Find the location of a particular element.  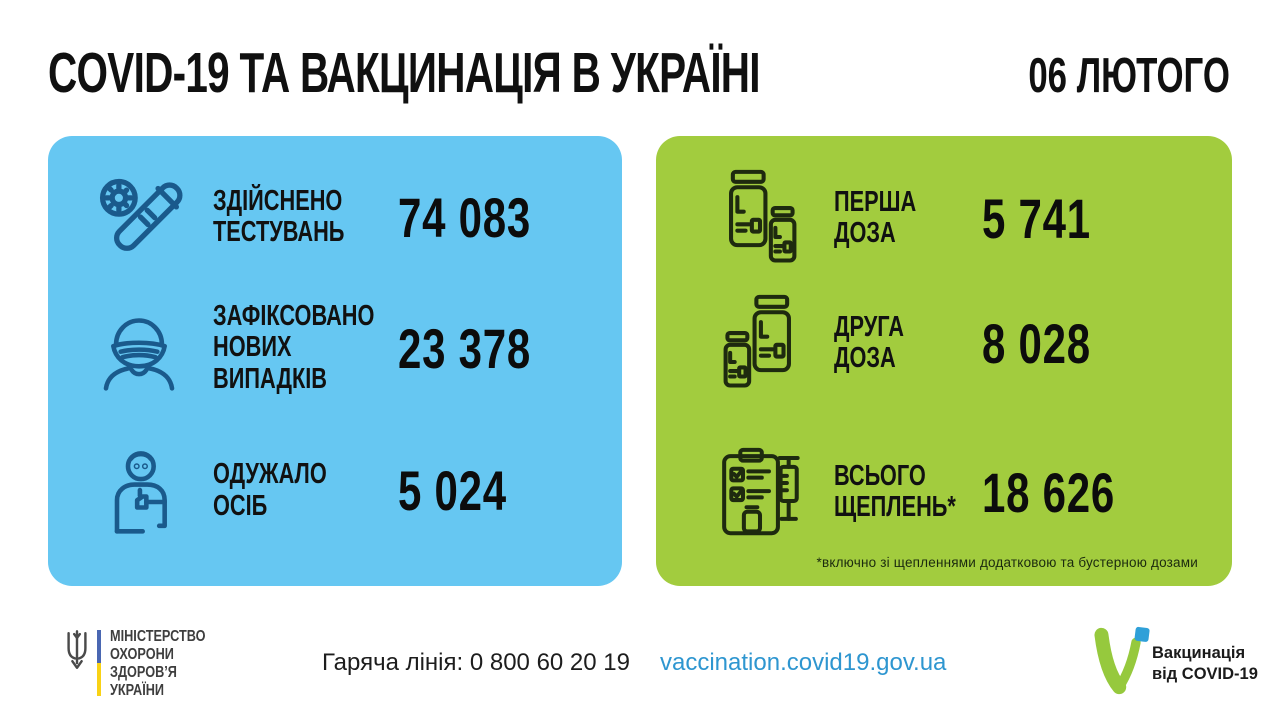

stat-label-text: ЗАФІКСОВАНО НОВИХ ВИПАДКІВ is located at coordinates (294, 347).